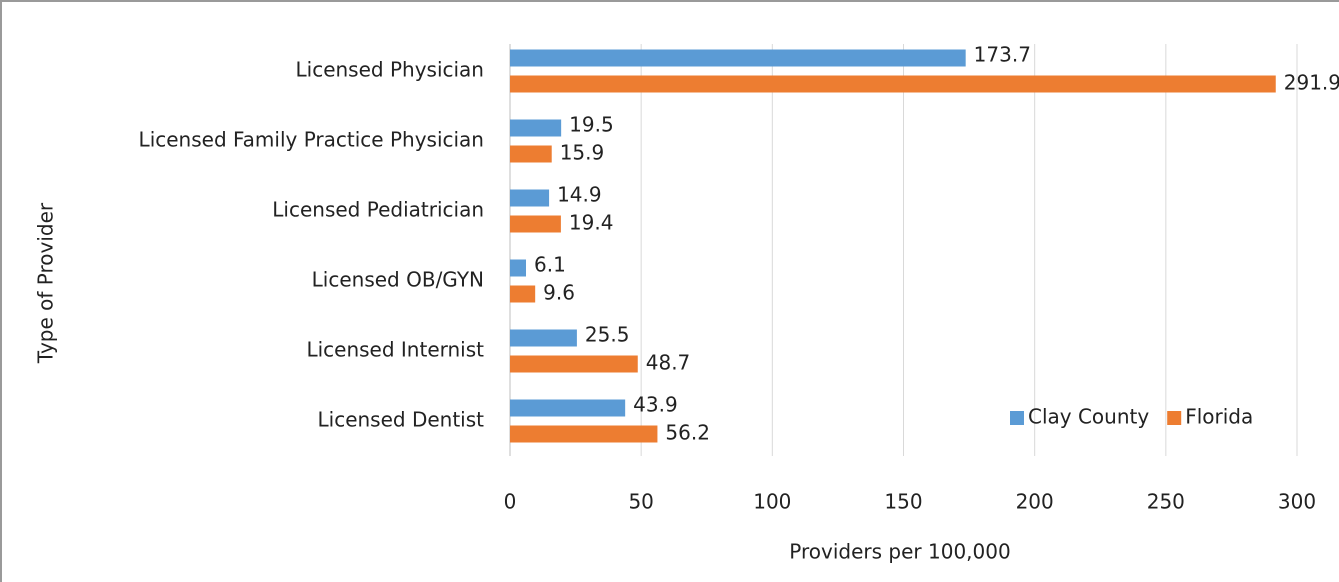  Describe the element at coordinates (607, 335) in the screenshot. I see `value-label: 25.5` at that location.